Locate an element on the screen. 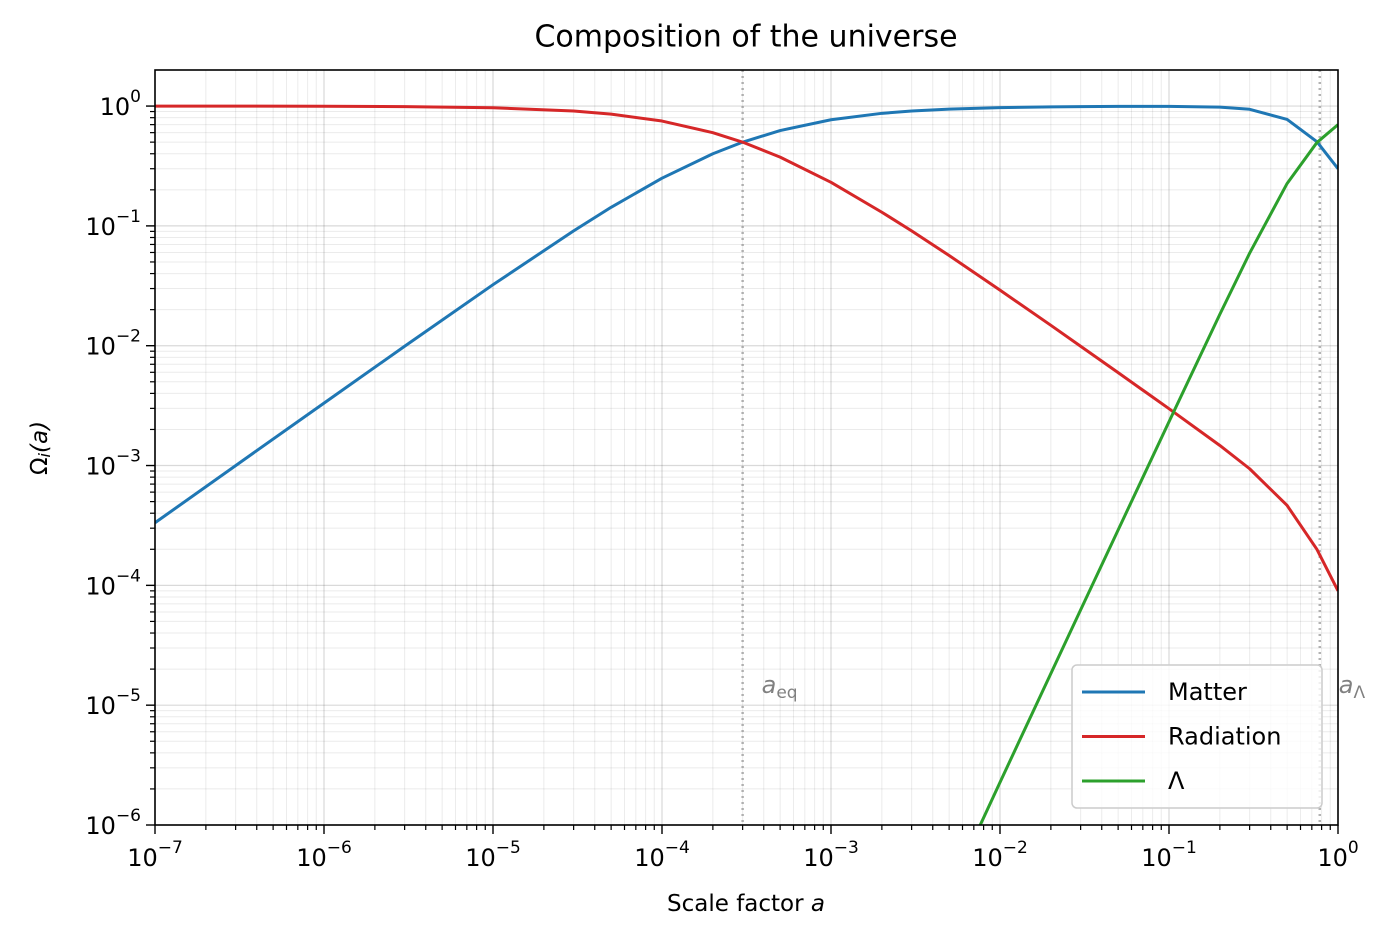  x-tick-label: 10⁻⁶ is located at coordinates (324, 855).